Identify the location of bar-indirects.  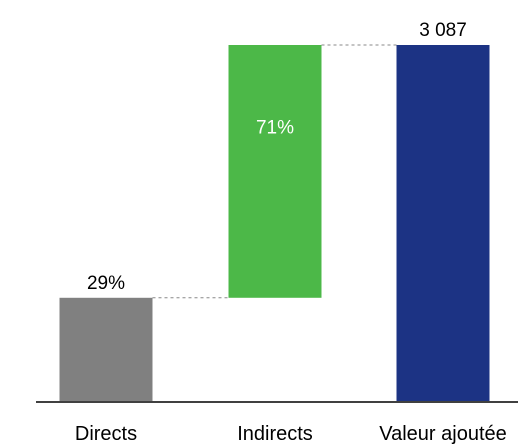
(275, 171).